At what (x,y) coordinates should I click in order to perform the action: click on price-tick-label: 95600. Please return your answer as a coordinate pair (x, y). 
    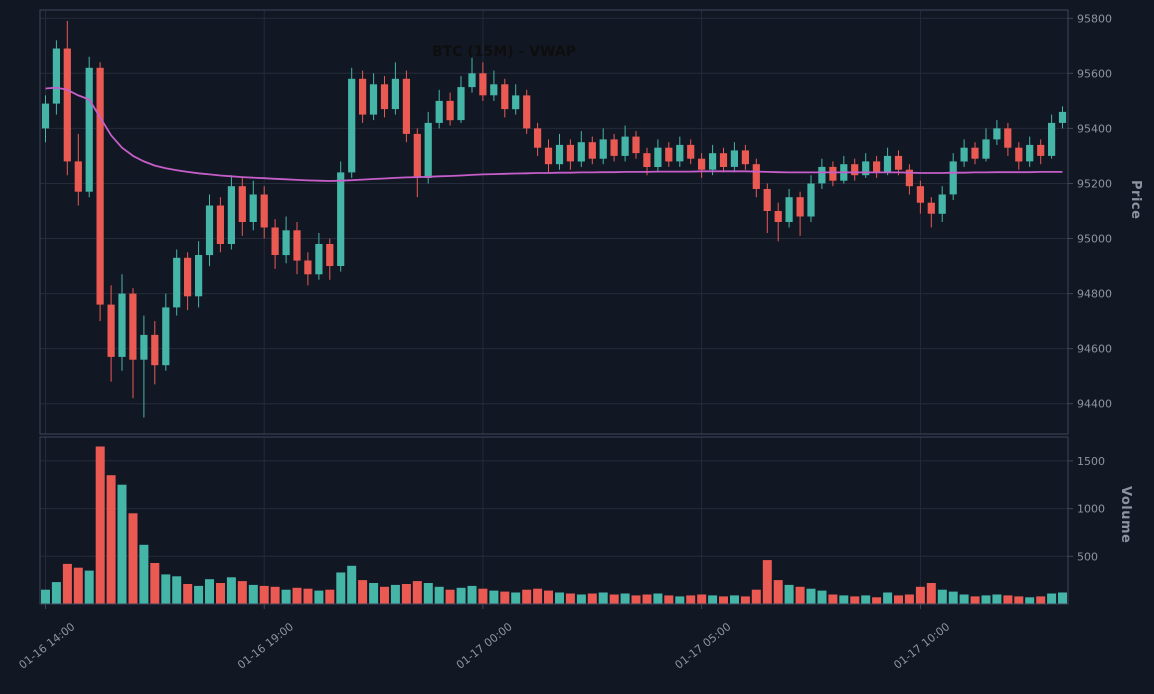
    Looking at the image, I should click on (1094, 73).